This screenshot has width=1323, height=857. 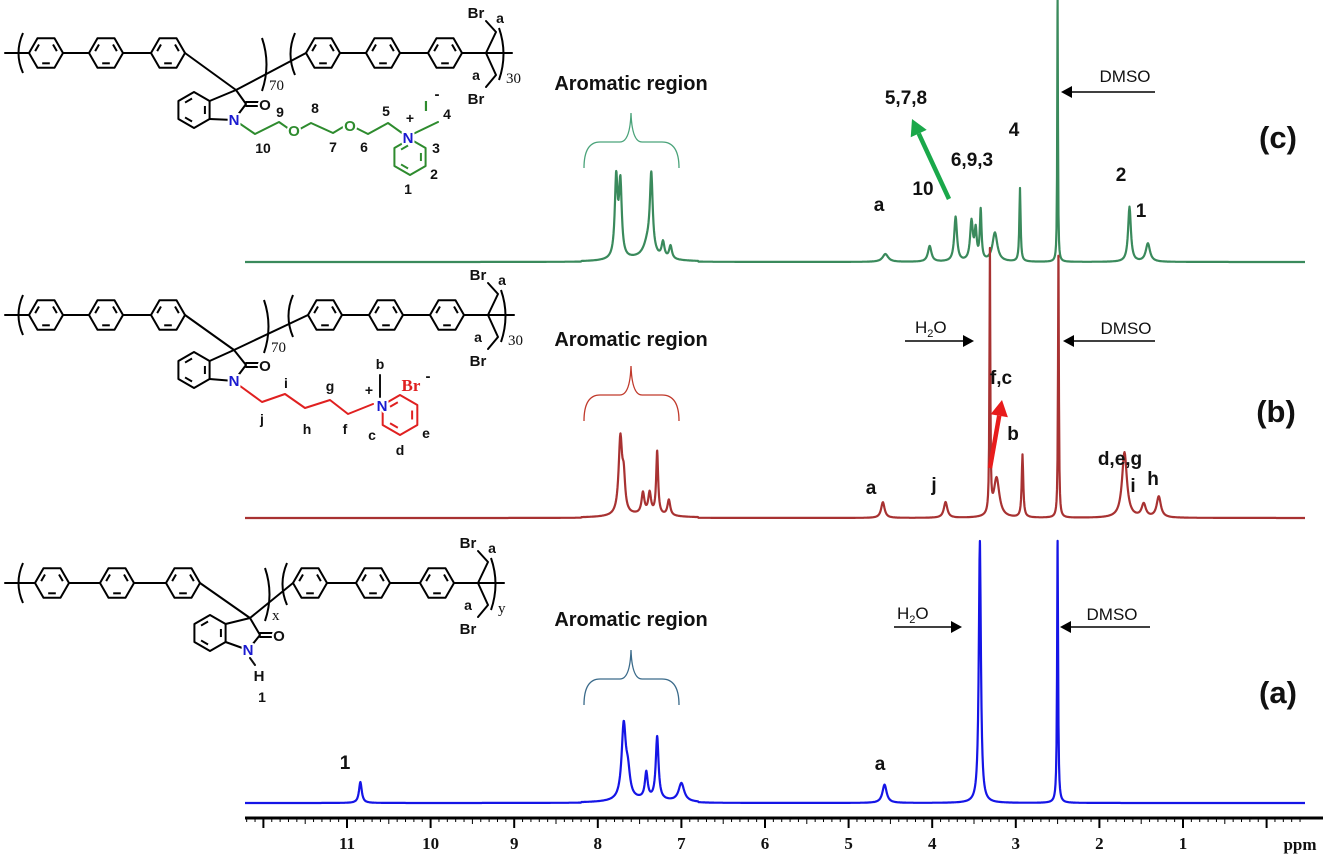 What do you see at coordinates (928, 627) in the screenshot?
I see `h2o-arrow` at bounding box center [928, 627].